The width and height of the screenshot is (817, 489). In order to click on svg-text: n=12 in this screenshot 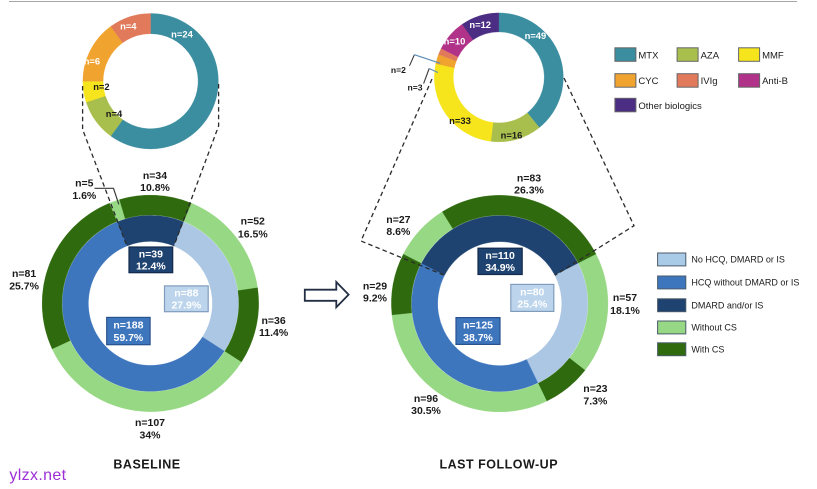, I will do `click(480, 24)`.